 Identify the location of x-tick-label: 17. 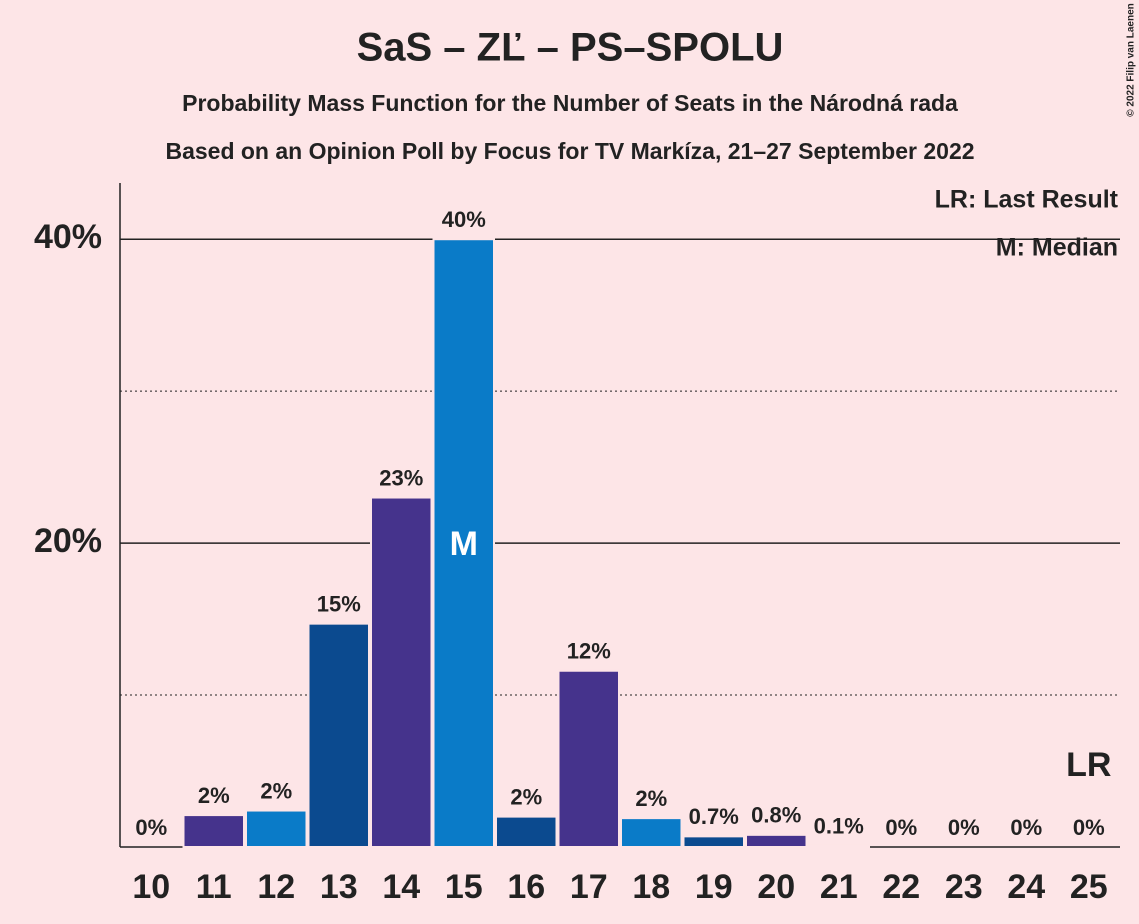
(589, 887).